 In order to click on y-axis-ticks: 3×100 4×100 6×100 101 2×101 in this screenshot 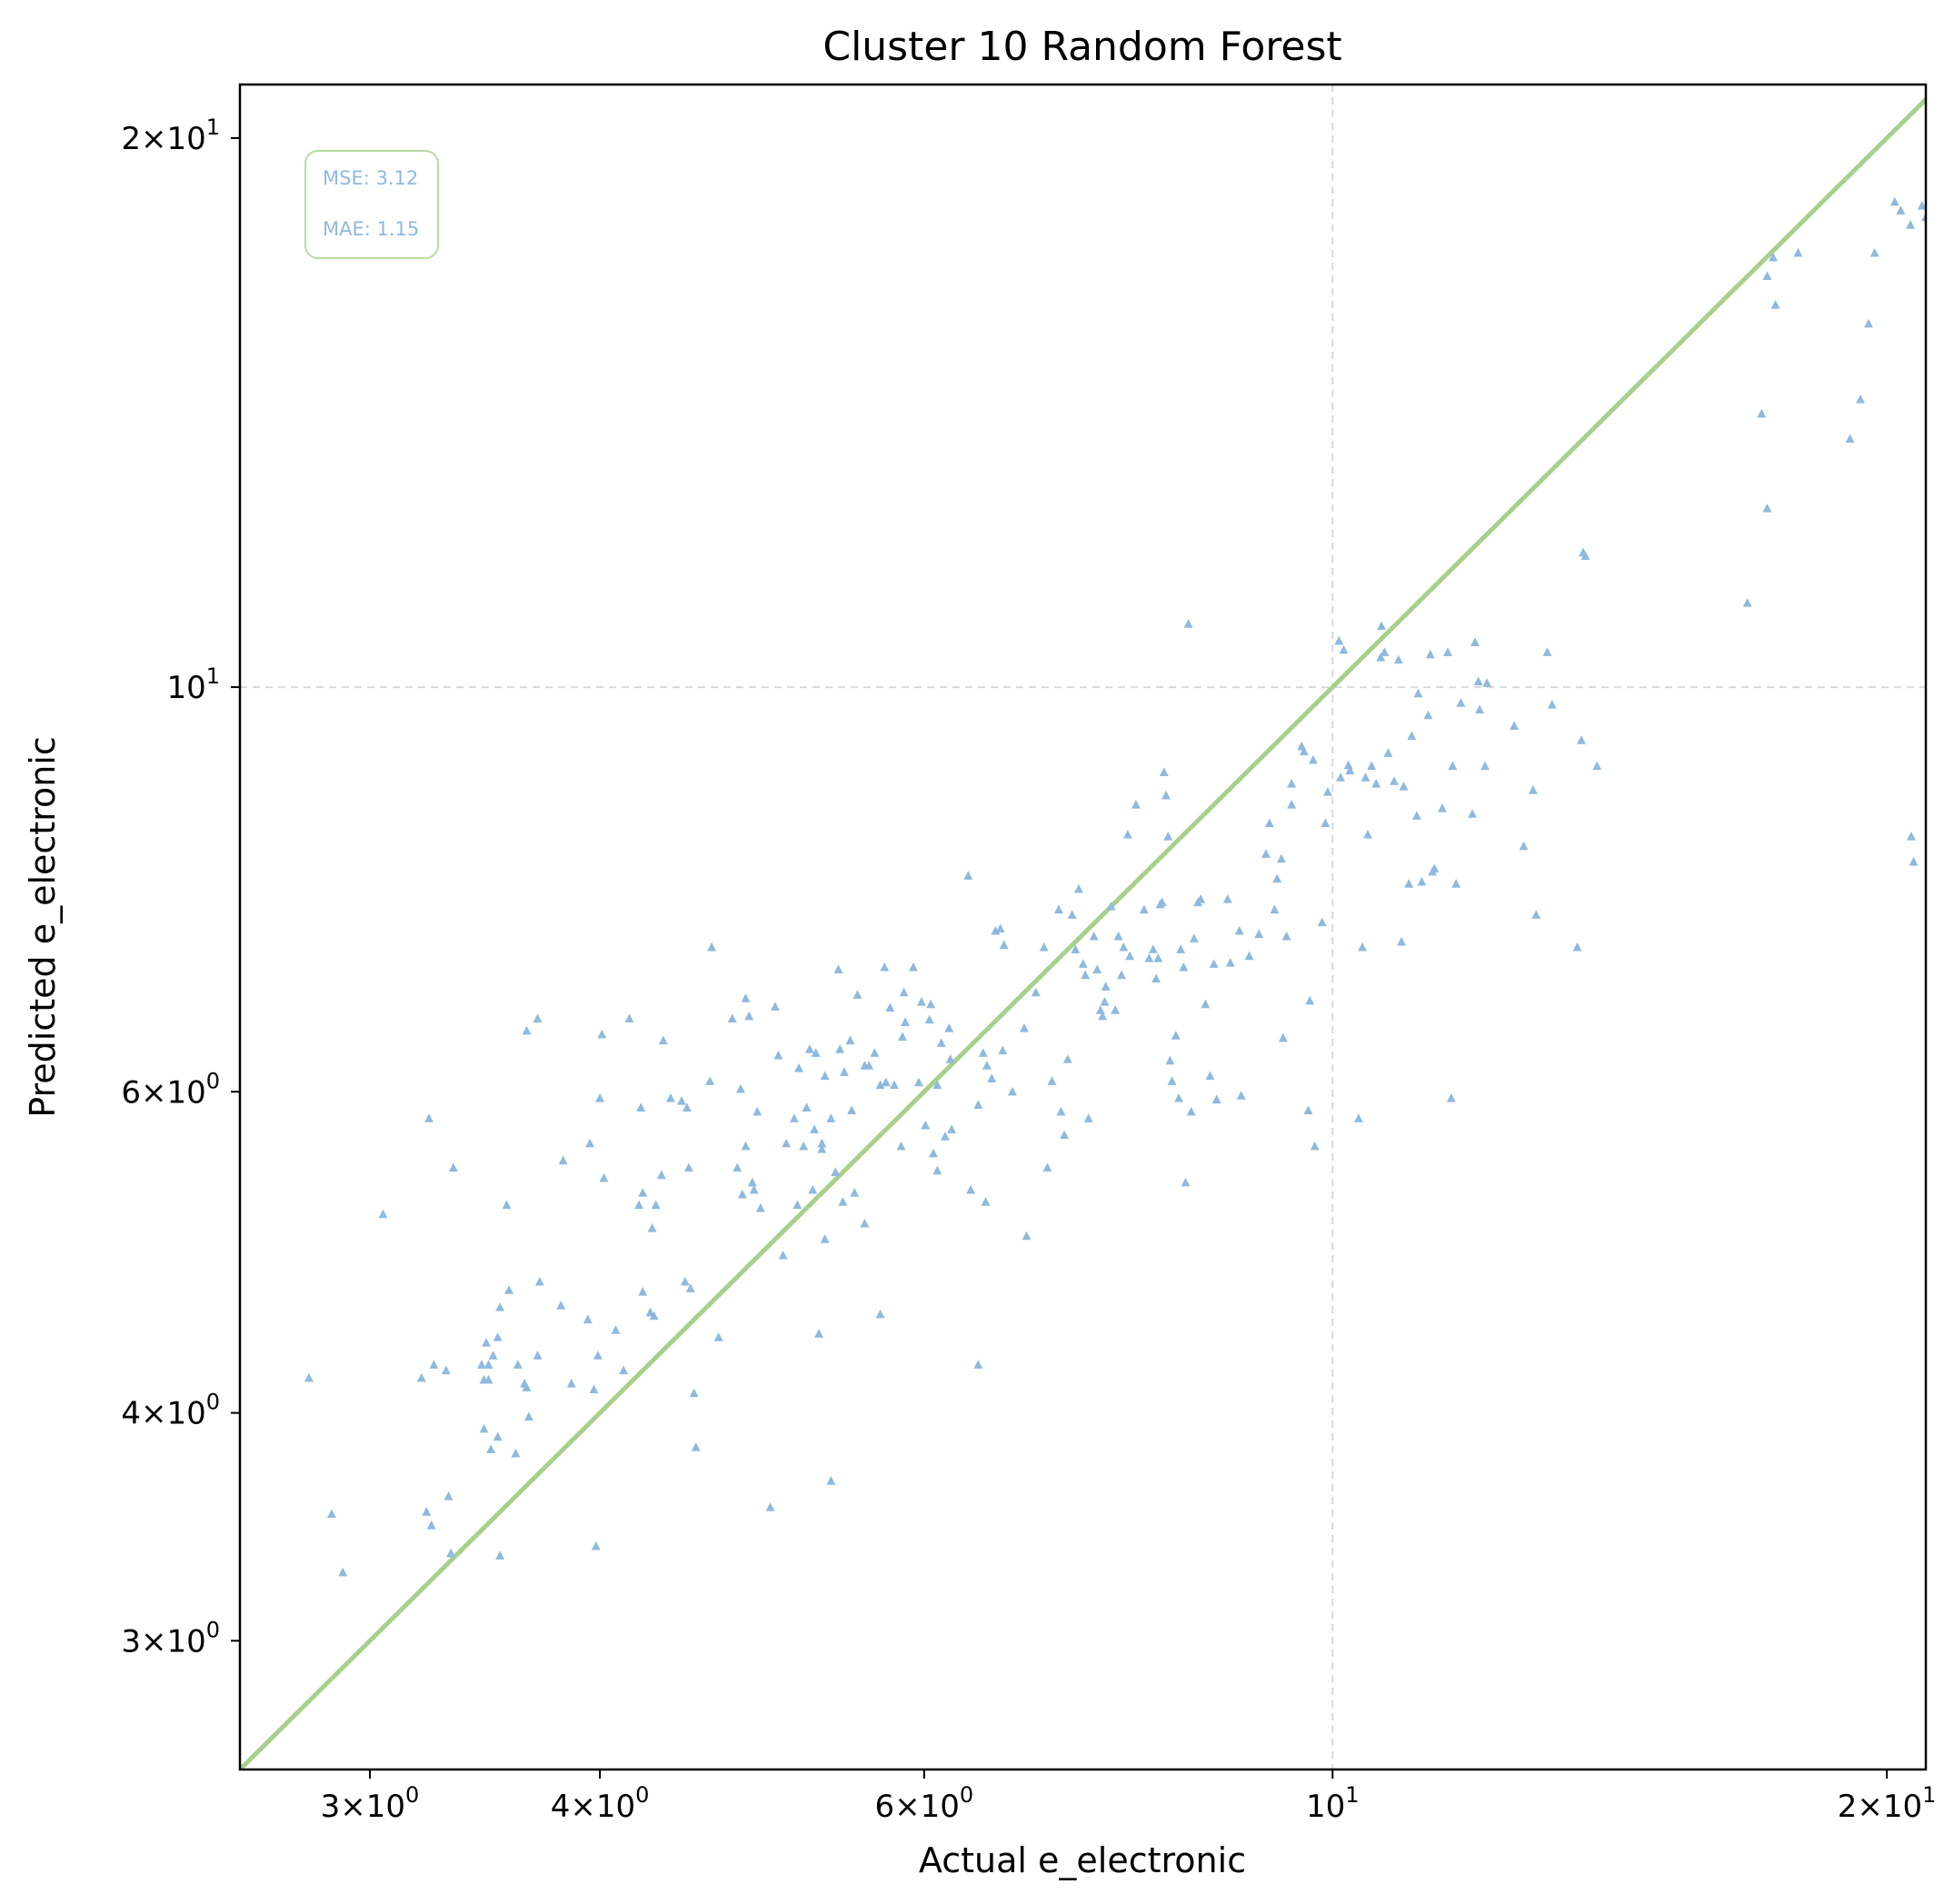, I will do `click(180, 888)`.